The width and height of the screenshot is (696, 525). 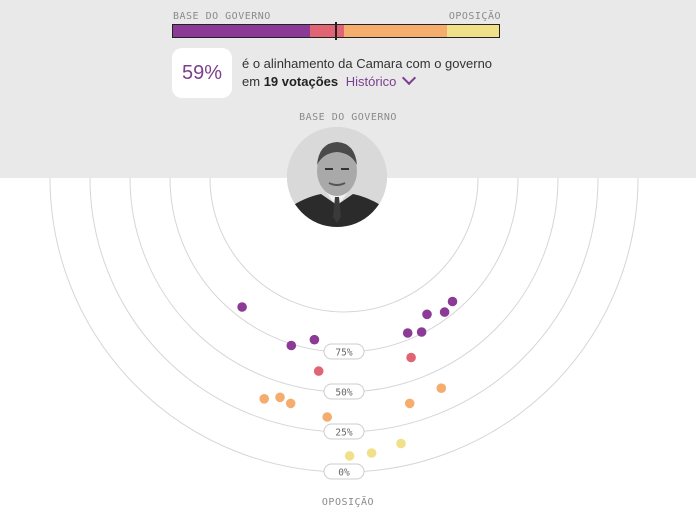 I want to click on chart-top-label: BASE DO GOVERNO, so click(x=348, y=117).